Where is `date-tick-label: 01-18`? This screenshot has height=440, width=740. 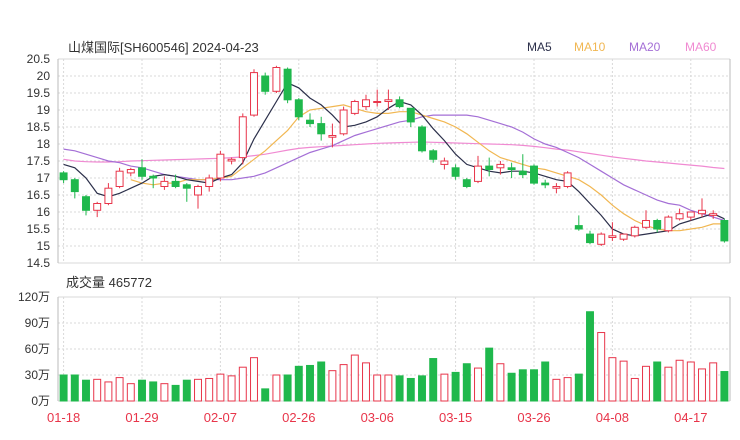
date-tick-label: 01-18 is located at coordinates (63, 417).